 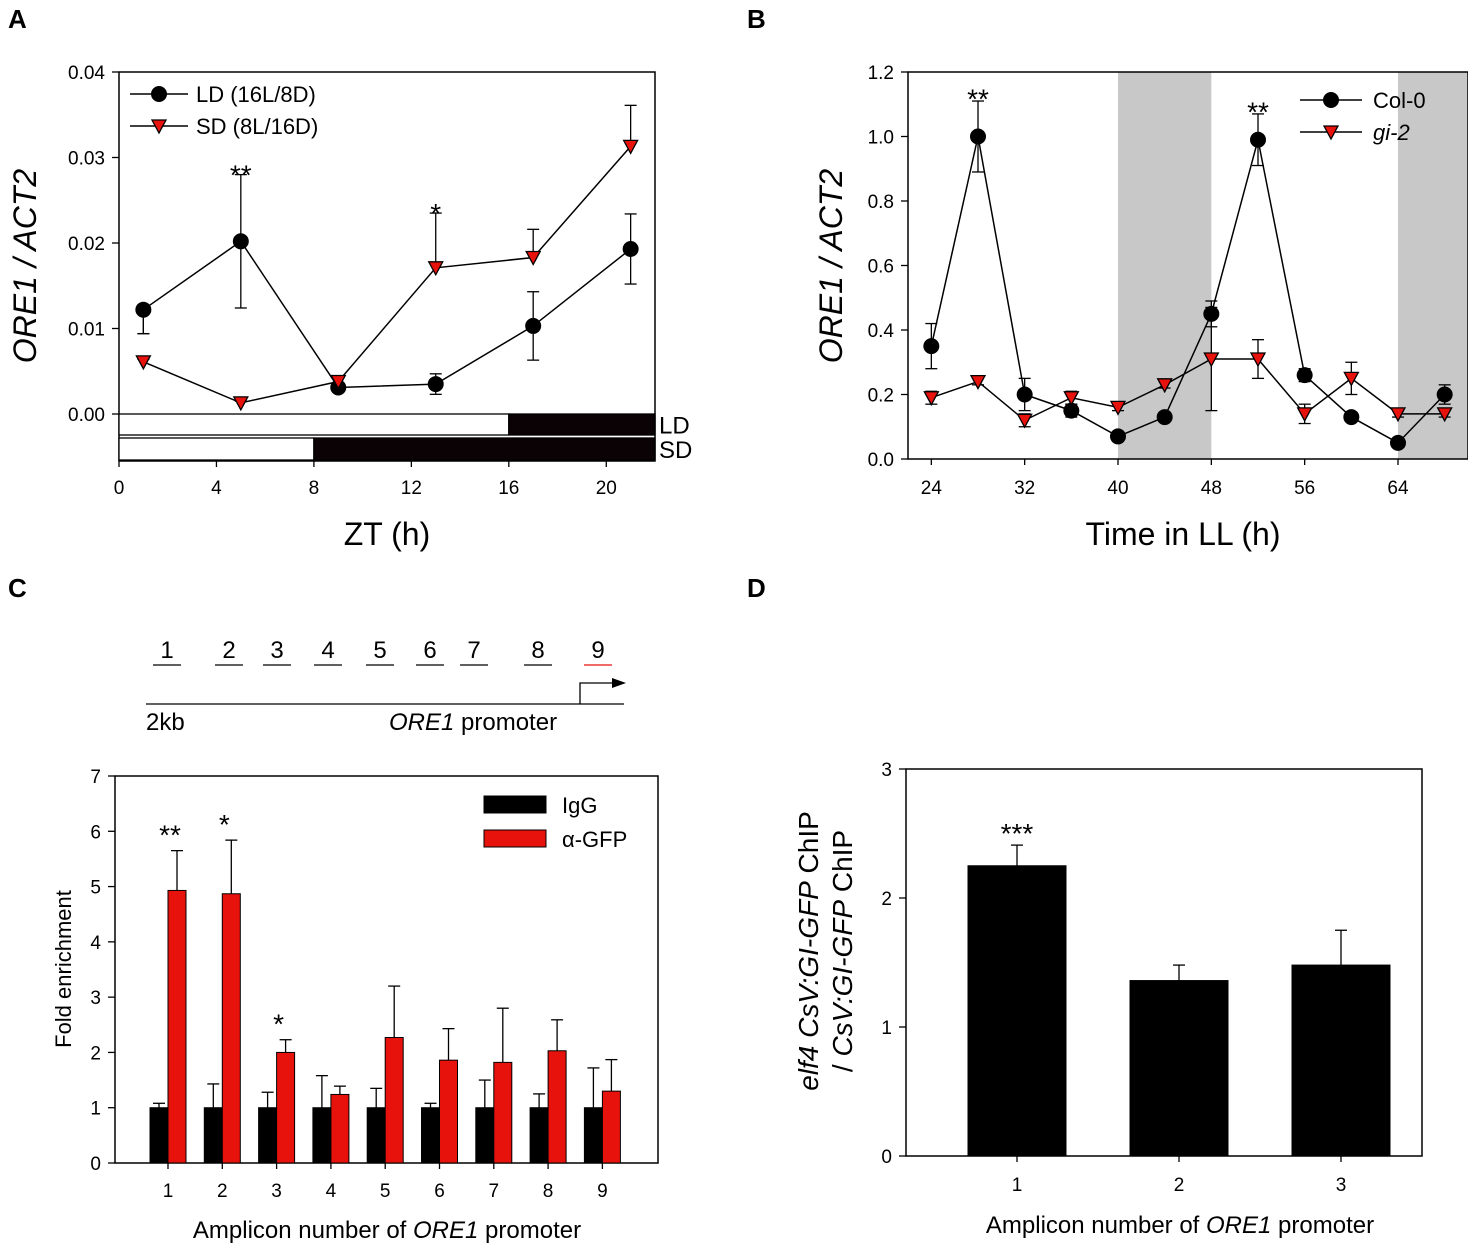 I want to click on chart-c-xlabel: Amplicon number of ORE1 promoter, so click(x=387, y=1230).